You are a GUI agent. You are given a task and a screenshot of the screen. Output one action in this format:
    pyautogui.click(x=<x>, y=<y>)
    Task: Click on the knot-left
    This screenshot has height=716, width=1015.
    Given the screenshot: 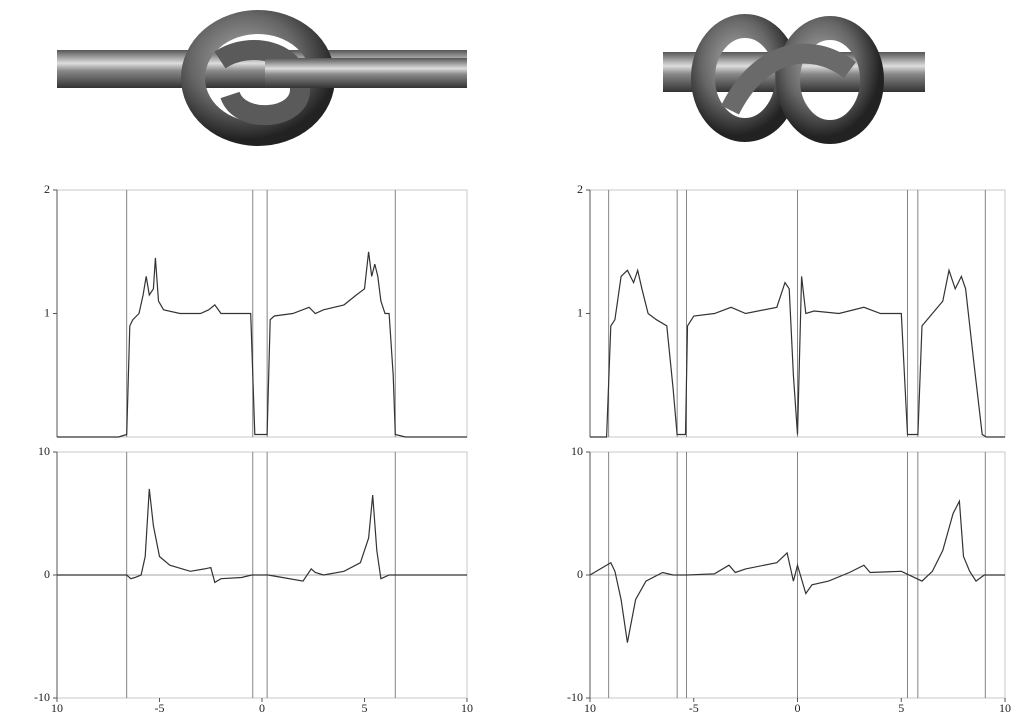 What is the action you would take?
    pyautogui.click(x=262, y=78)
    